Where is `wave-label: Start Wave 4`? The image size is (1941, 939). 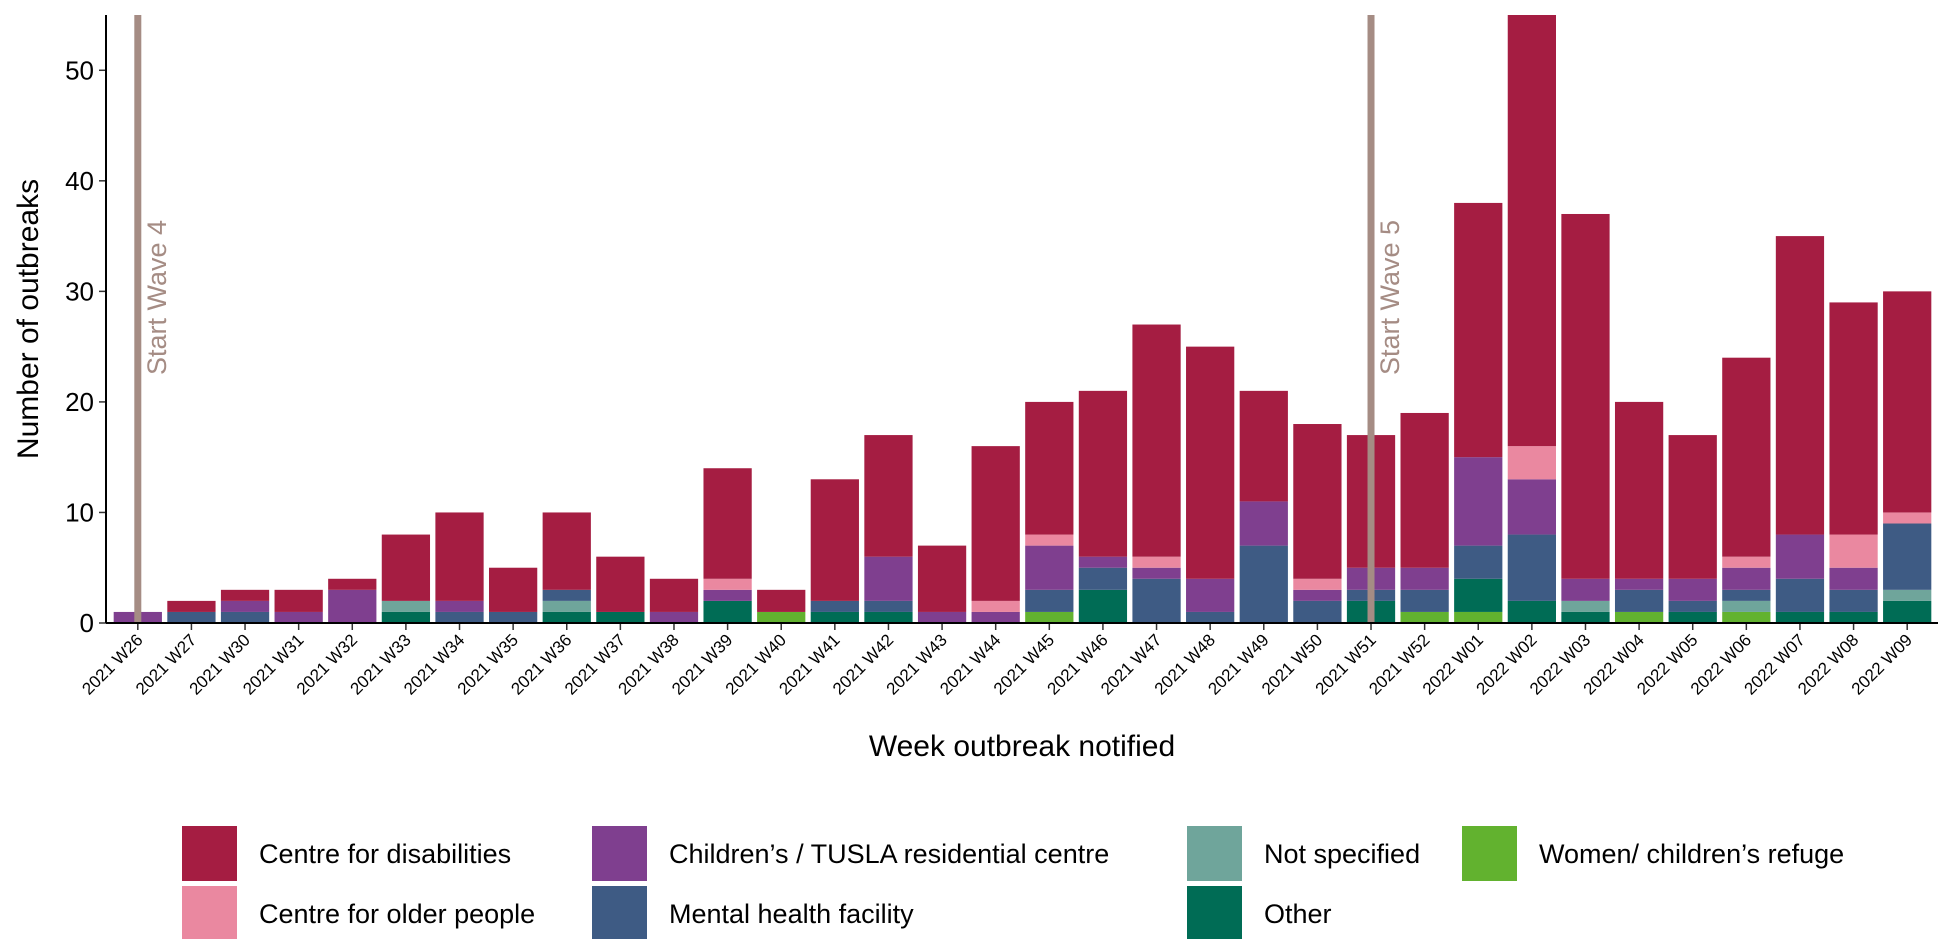 wave-label: Start Wave 4 is located at coordinates (157, 297).